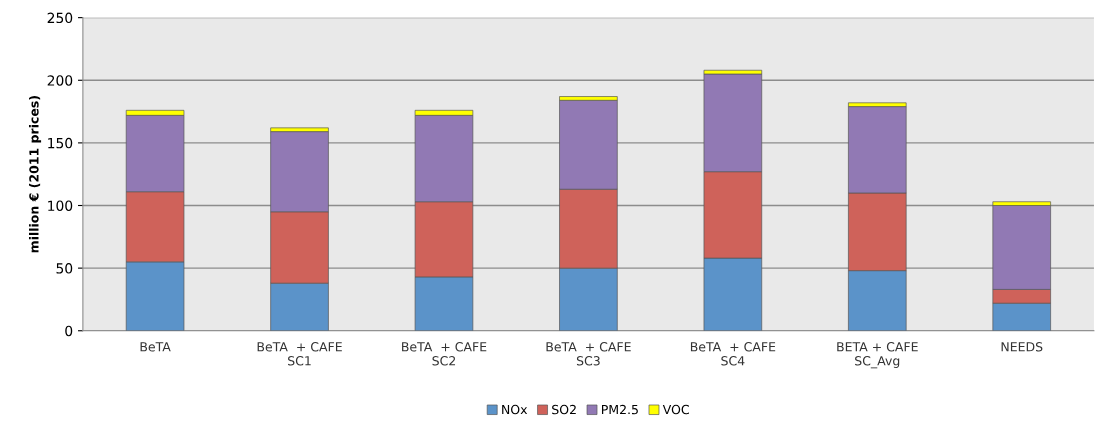 The width and height of the screenshot is (1105, 441). Describe the element at coordinates (155, 347) in the screenshot. I see `x-tick-label: BeTA` at that location.